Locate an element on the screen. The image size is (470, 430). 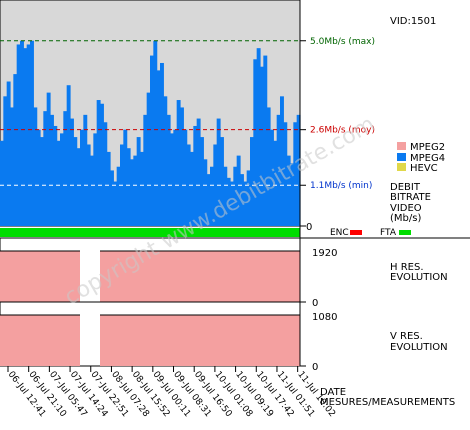
fta-strip is located at coordinates (150, 232).